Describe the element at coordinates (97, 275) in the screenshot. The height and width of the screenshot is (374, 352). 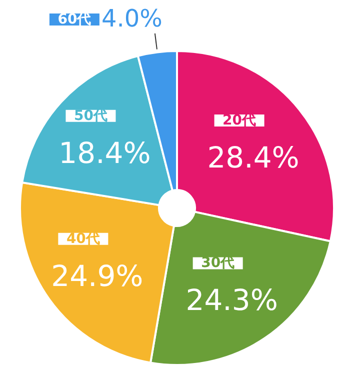
I see `data-label: 24.9%` at that location.